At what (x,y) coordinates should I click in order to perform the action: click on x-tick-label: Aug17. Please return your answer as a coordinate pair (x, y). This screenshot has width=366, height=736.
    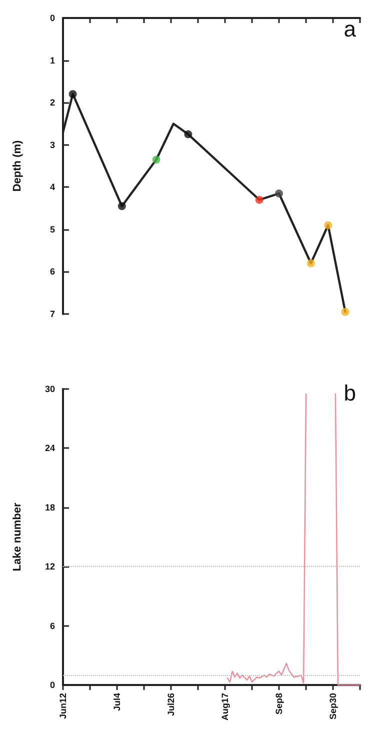
    Looking at the image, I should click on (225, 707).